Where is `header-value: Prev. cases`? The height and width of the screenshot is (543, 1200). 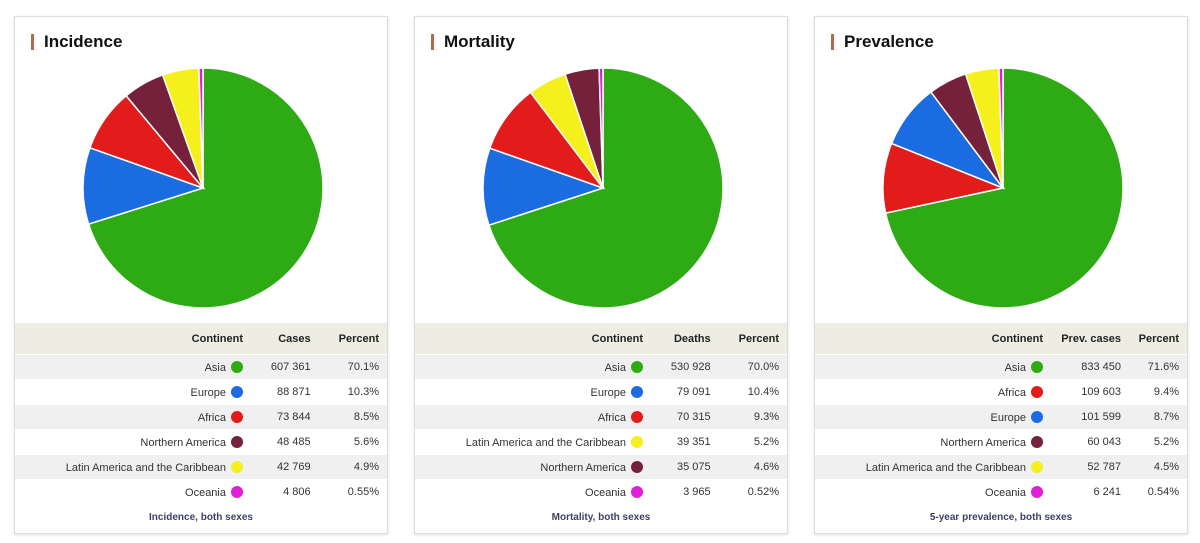
header-value: Prev. cases is located at coordinates (1090, 339).